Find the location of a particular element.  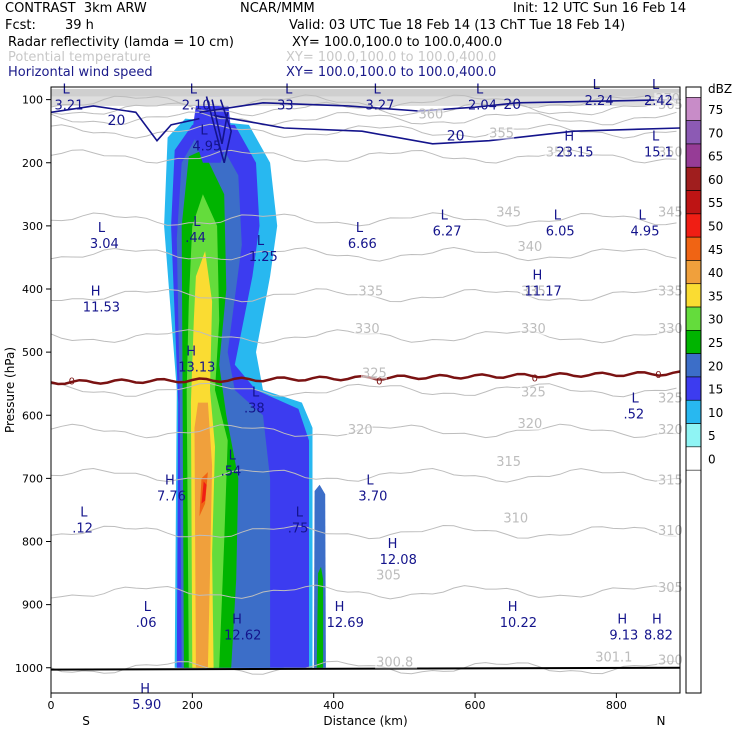

theta-label: 340 is located at coordinates (529, 247).